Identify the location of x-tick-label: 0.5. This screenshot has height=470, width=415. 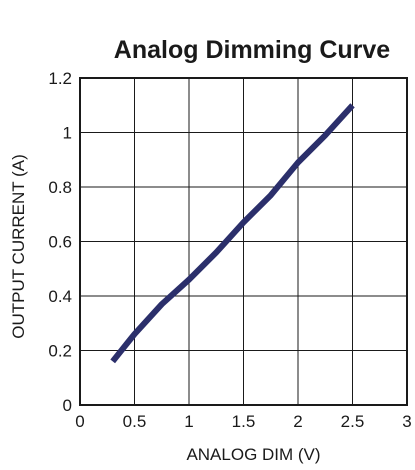
(135, 421).